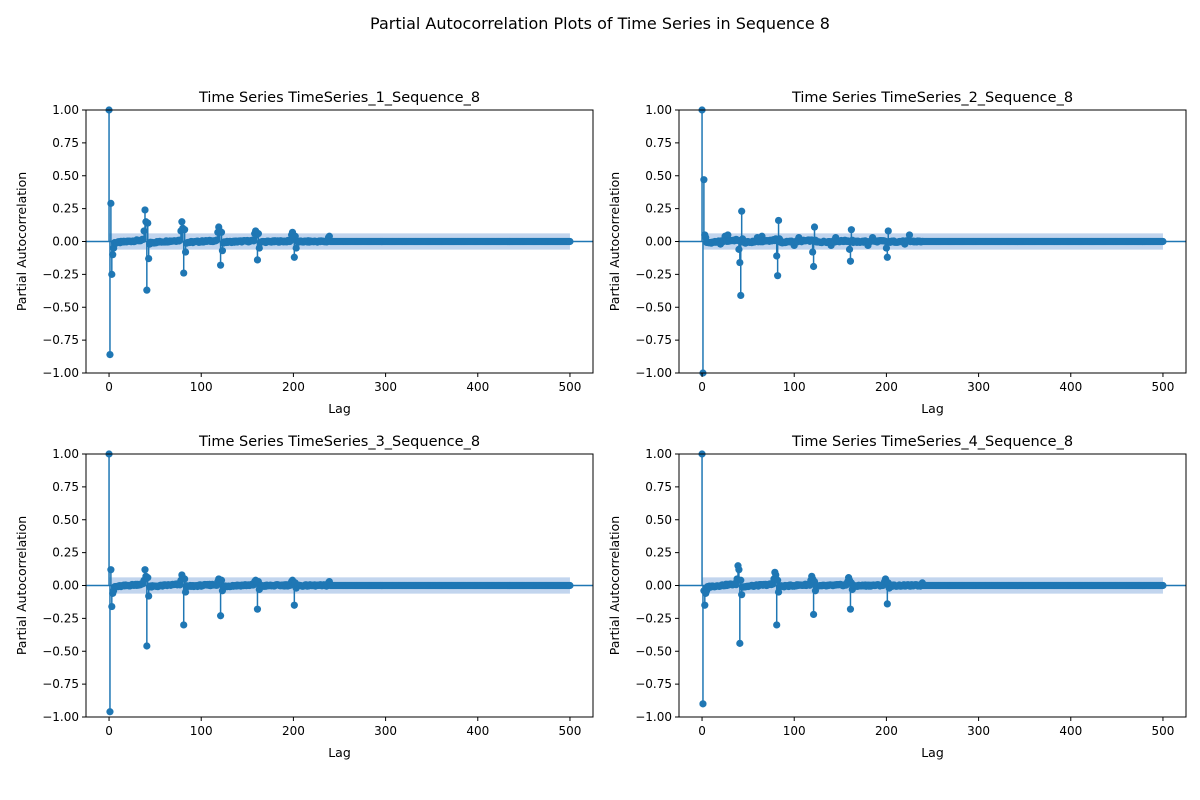 This screenshot has width=1200, height=800. I want to click on panel-title: Time Series TimeSeries_2_Sequence_8, so click(932, 98).